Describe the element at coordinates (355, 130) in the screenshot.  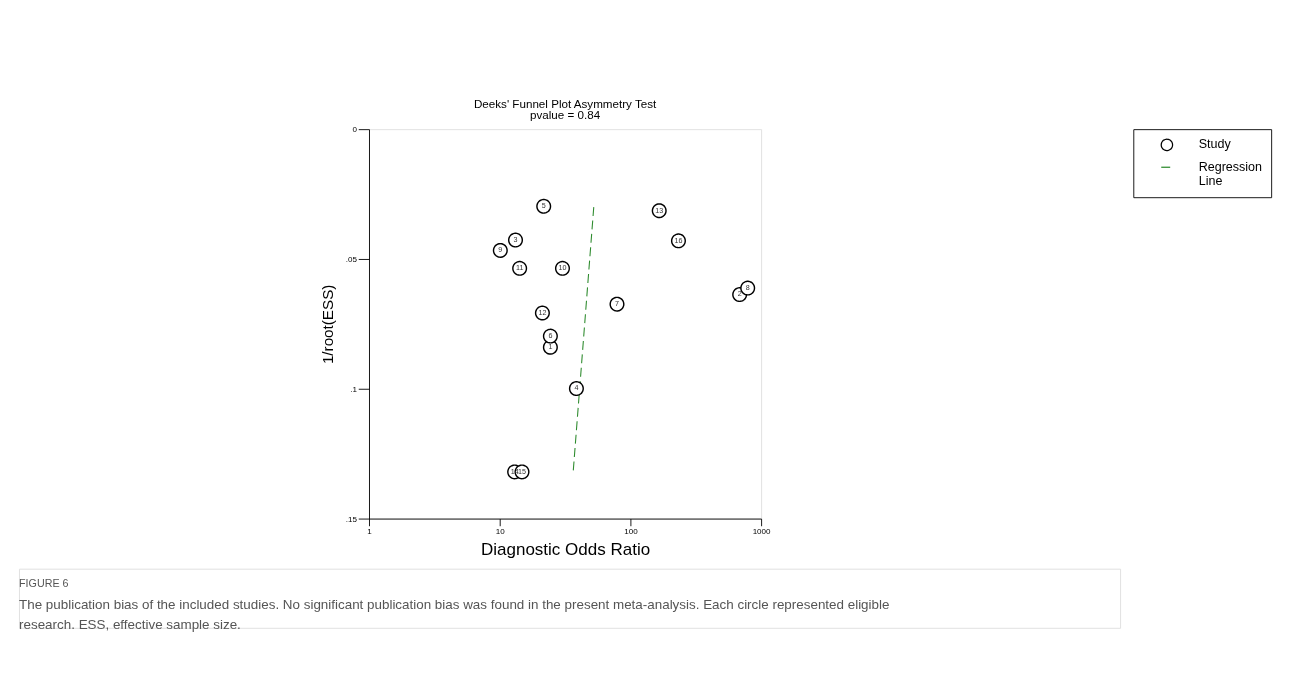
I see `y-tick-label: 0` at that location.